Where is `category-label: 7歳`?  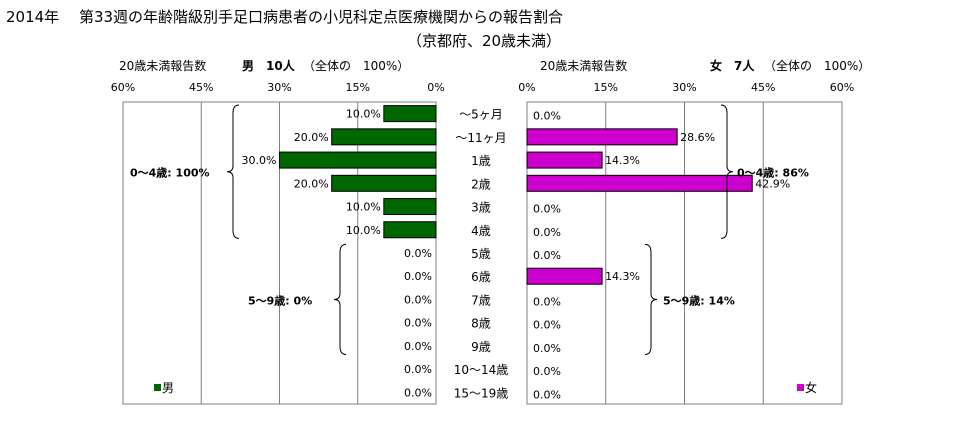
category-label: 7歳 is located at coordinates (481, 300).